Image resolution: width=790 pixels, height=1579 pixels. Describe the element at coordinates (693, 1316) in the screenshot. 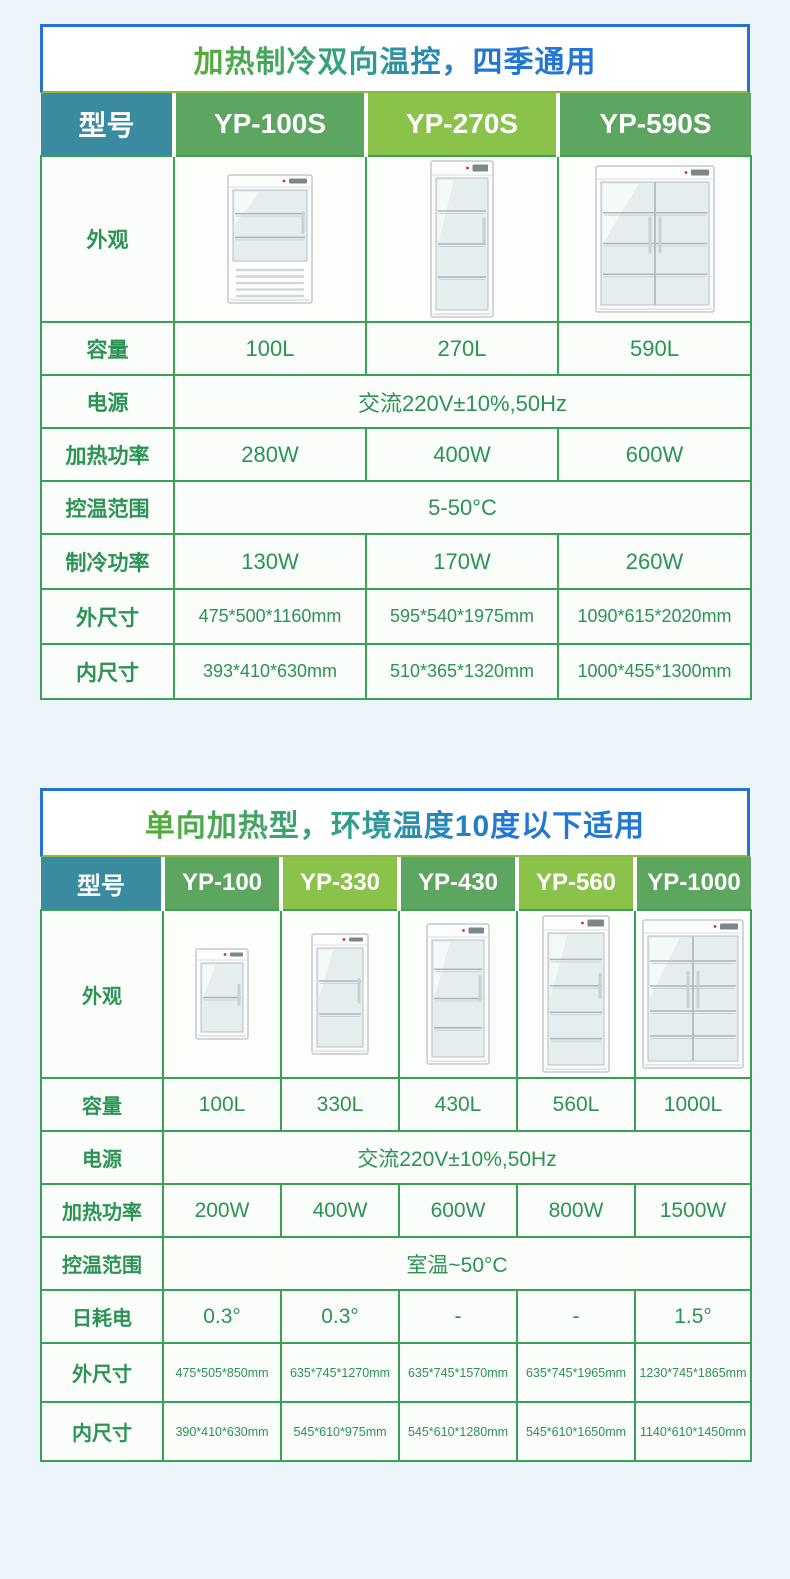

I see `daily-consumption-value: 1.5°` at that location.